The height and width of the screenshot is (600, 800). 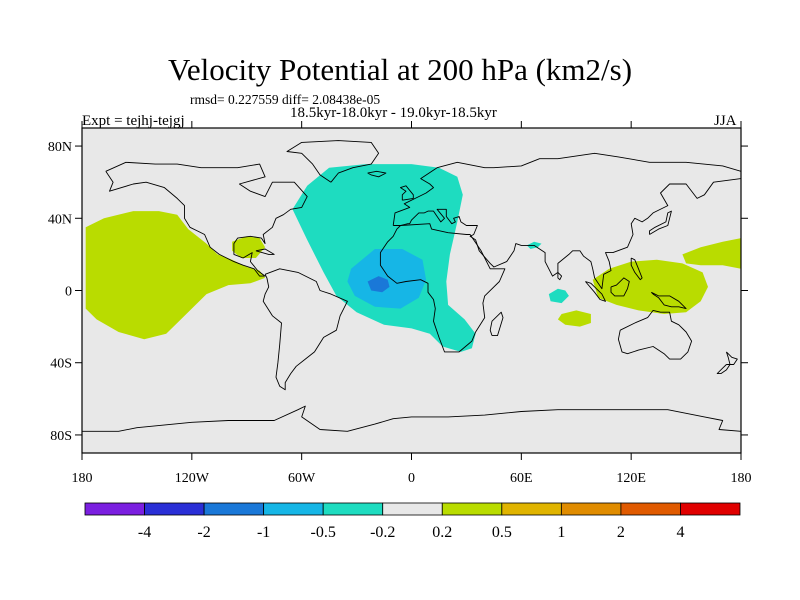 I want to click on coastline-south-america, so click(x=305, y=329).